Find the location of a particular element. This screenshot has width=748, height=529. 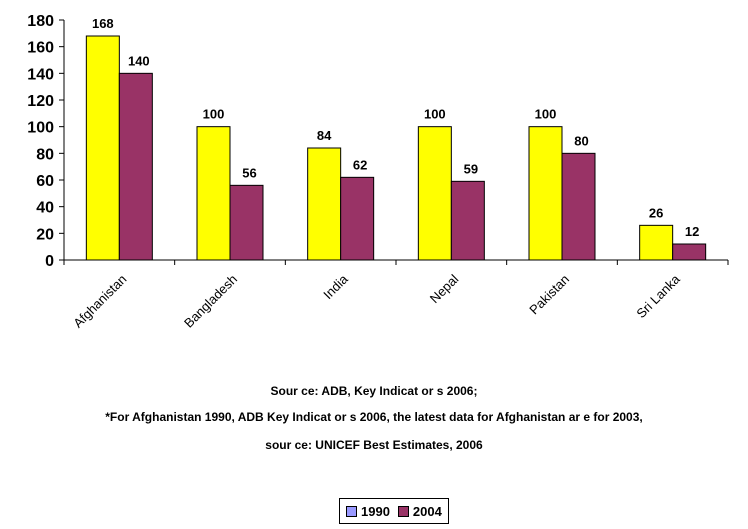

y-tick-label: 180 is located at coordinates (40, 21).